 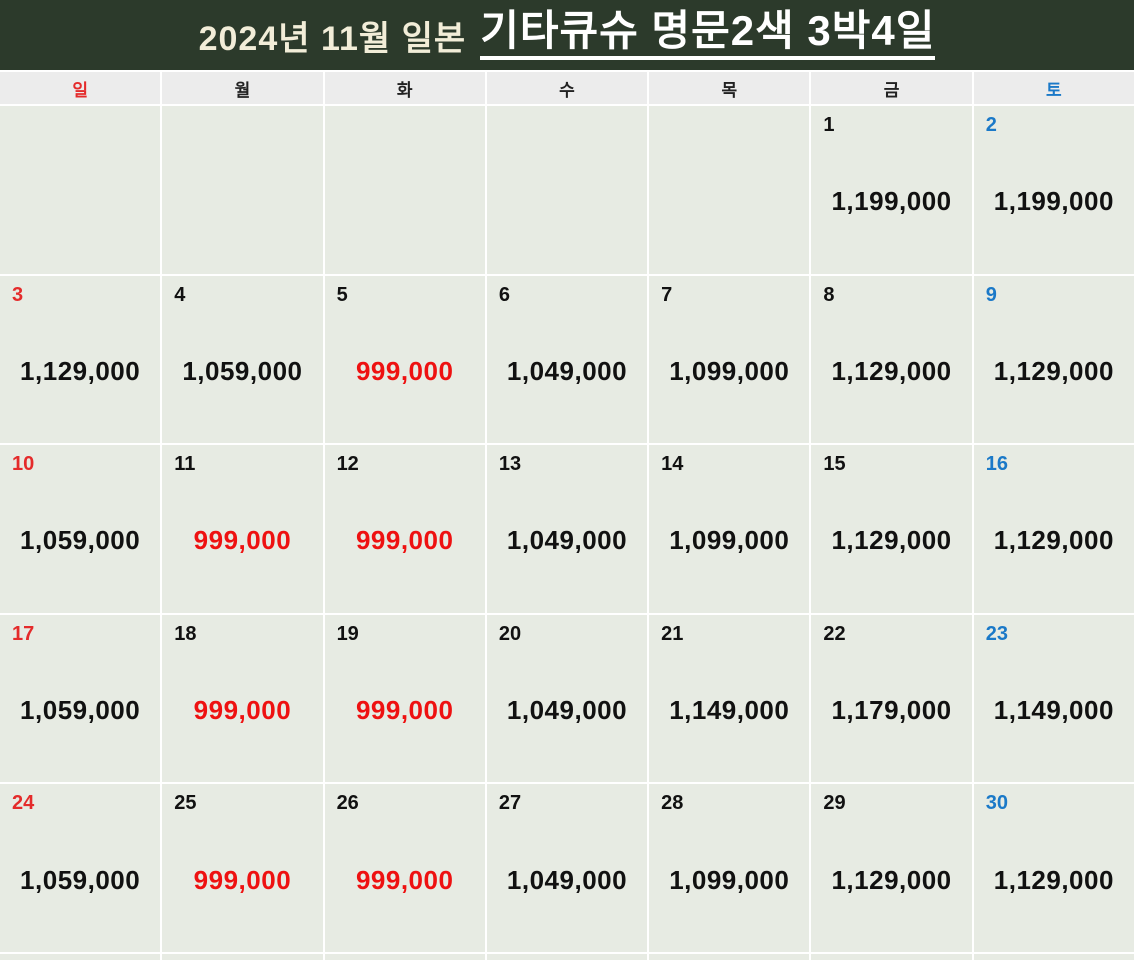 I want to click on calendar-cell: 23 1,149,000, so click(x=1053, y=698).